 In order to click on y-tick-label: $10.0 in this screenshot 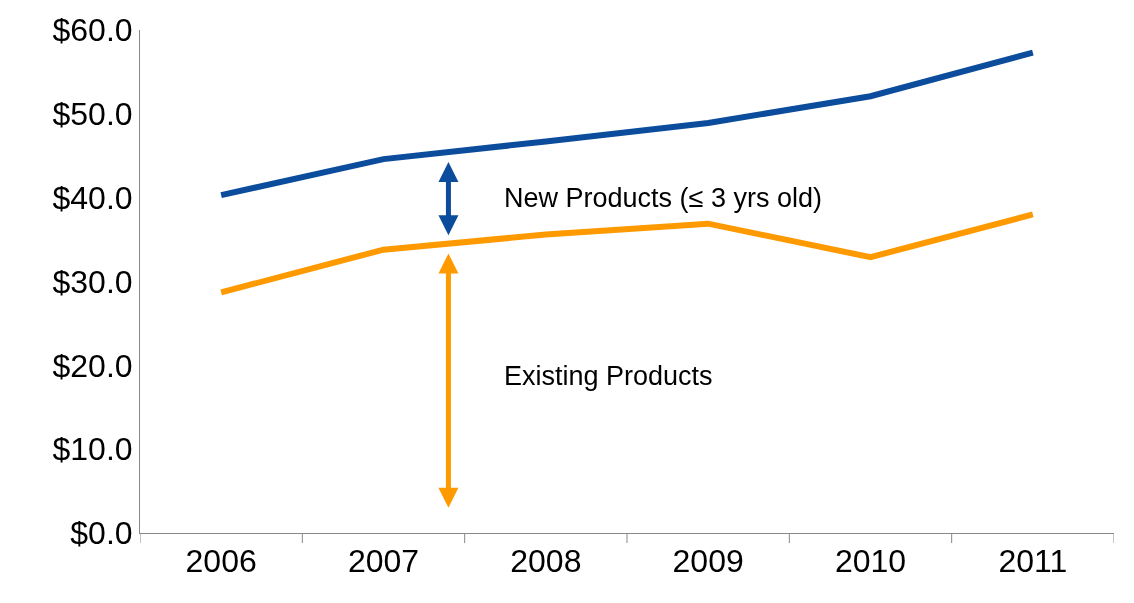, I will do `click(92, 449)`.